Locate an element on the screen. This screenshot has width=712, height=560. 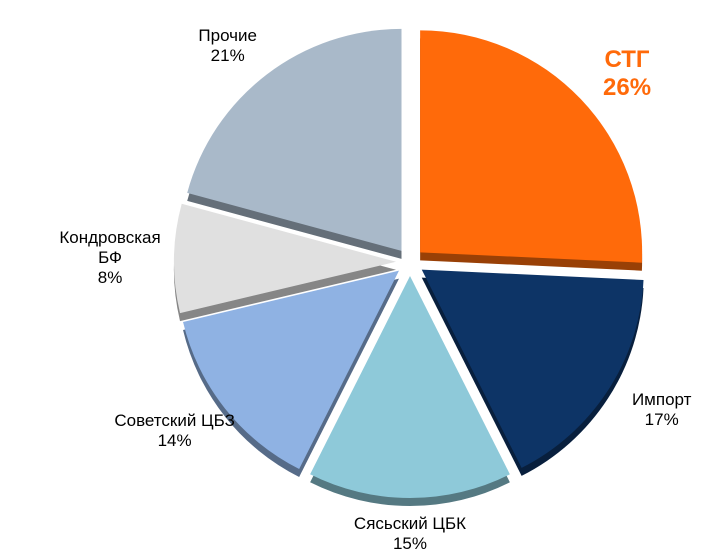
category-label: Кондровская БФ is located at coordinates (110, 247).